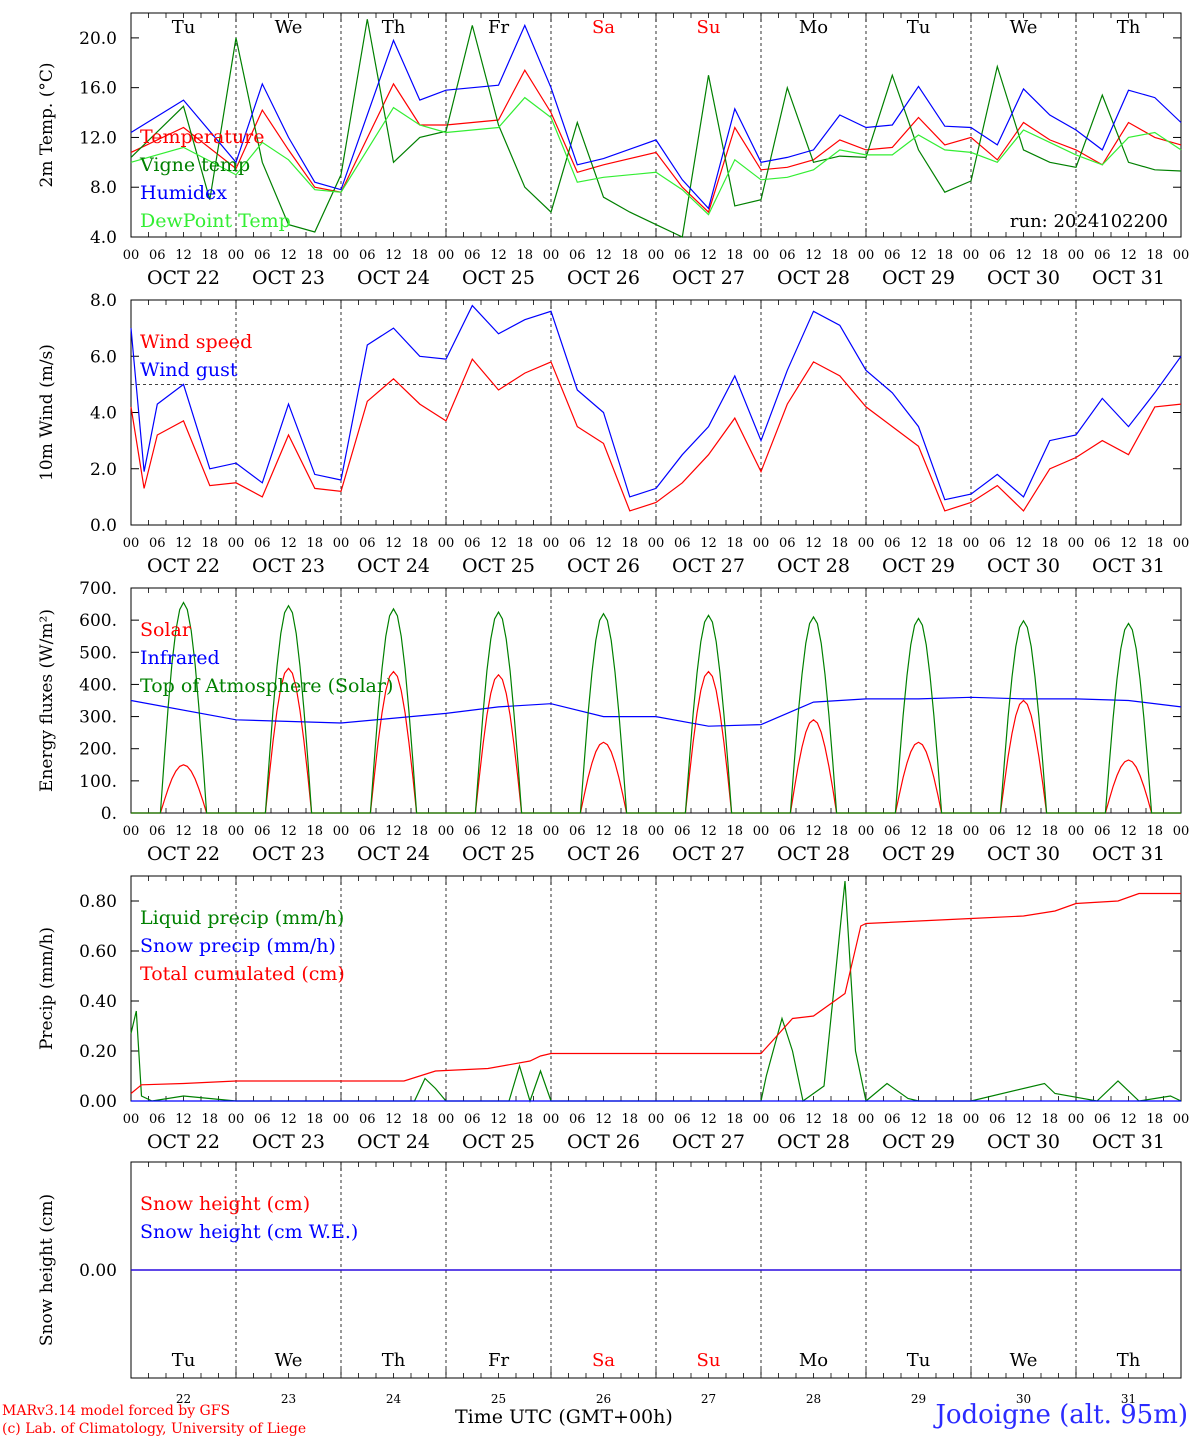 The image size is (1194, 1440). What do you see at coordinates (603, 1360) in the screenshot?
I see `weekday-label: Sa` at bounding box center [603, 1360].